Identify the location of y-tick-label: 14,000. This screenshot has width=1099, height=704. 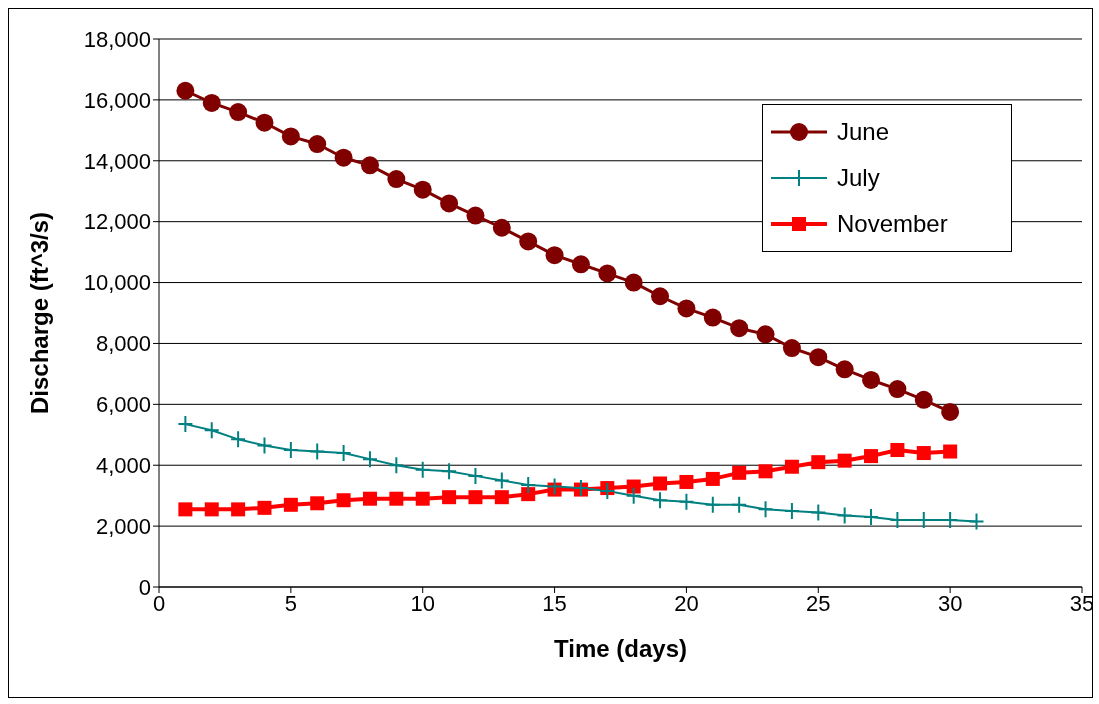
(117, 161).